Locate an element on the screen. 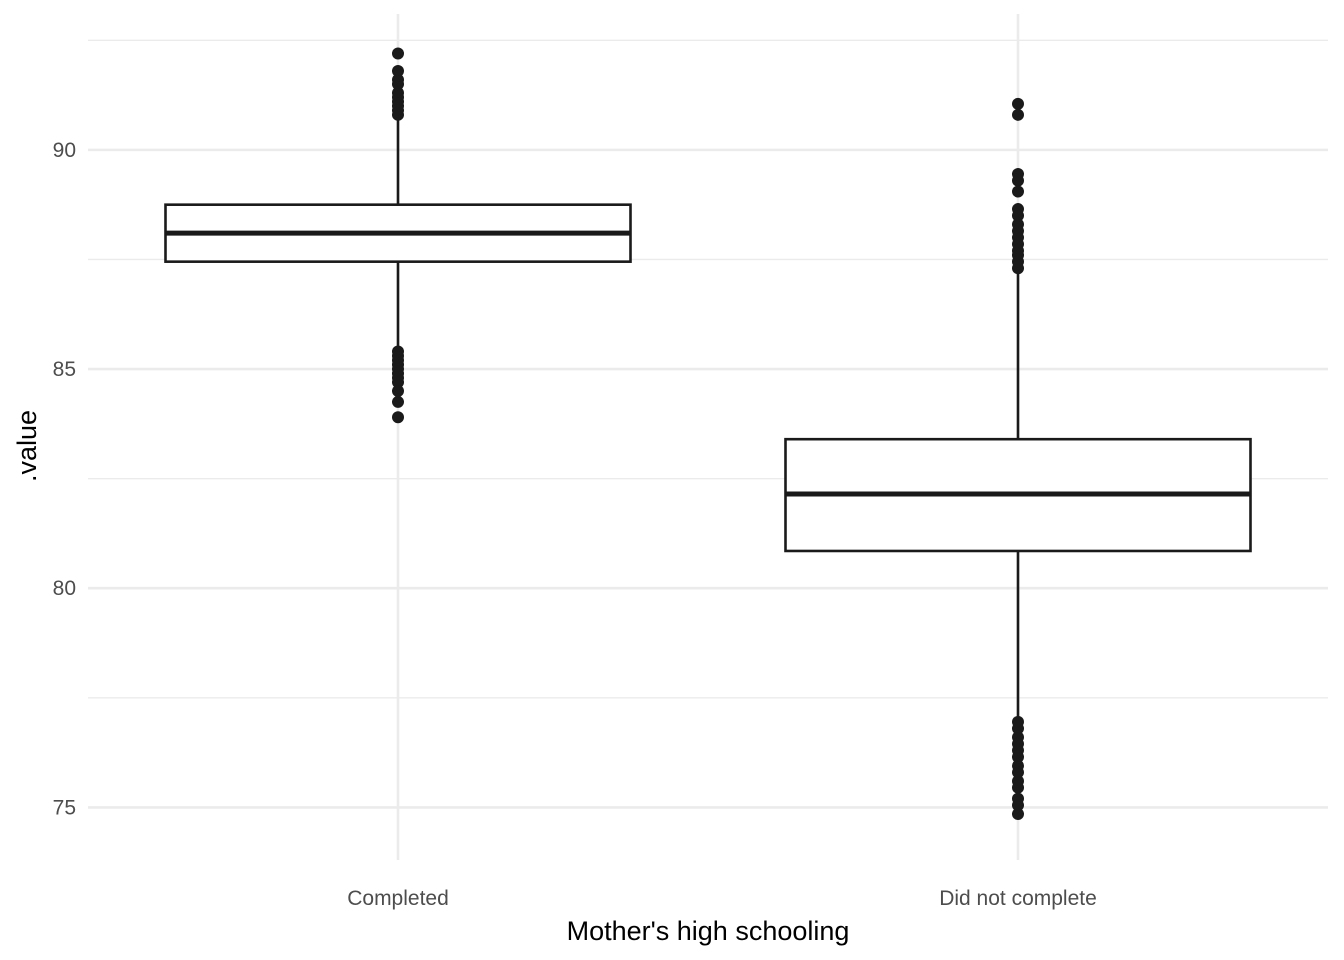 Image resolution: width=1344 pixels, height=960 pixels. y-tick-label: 80 is located at coordinates (64, 588).